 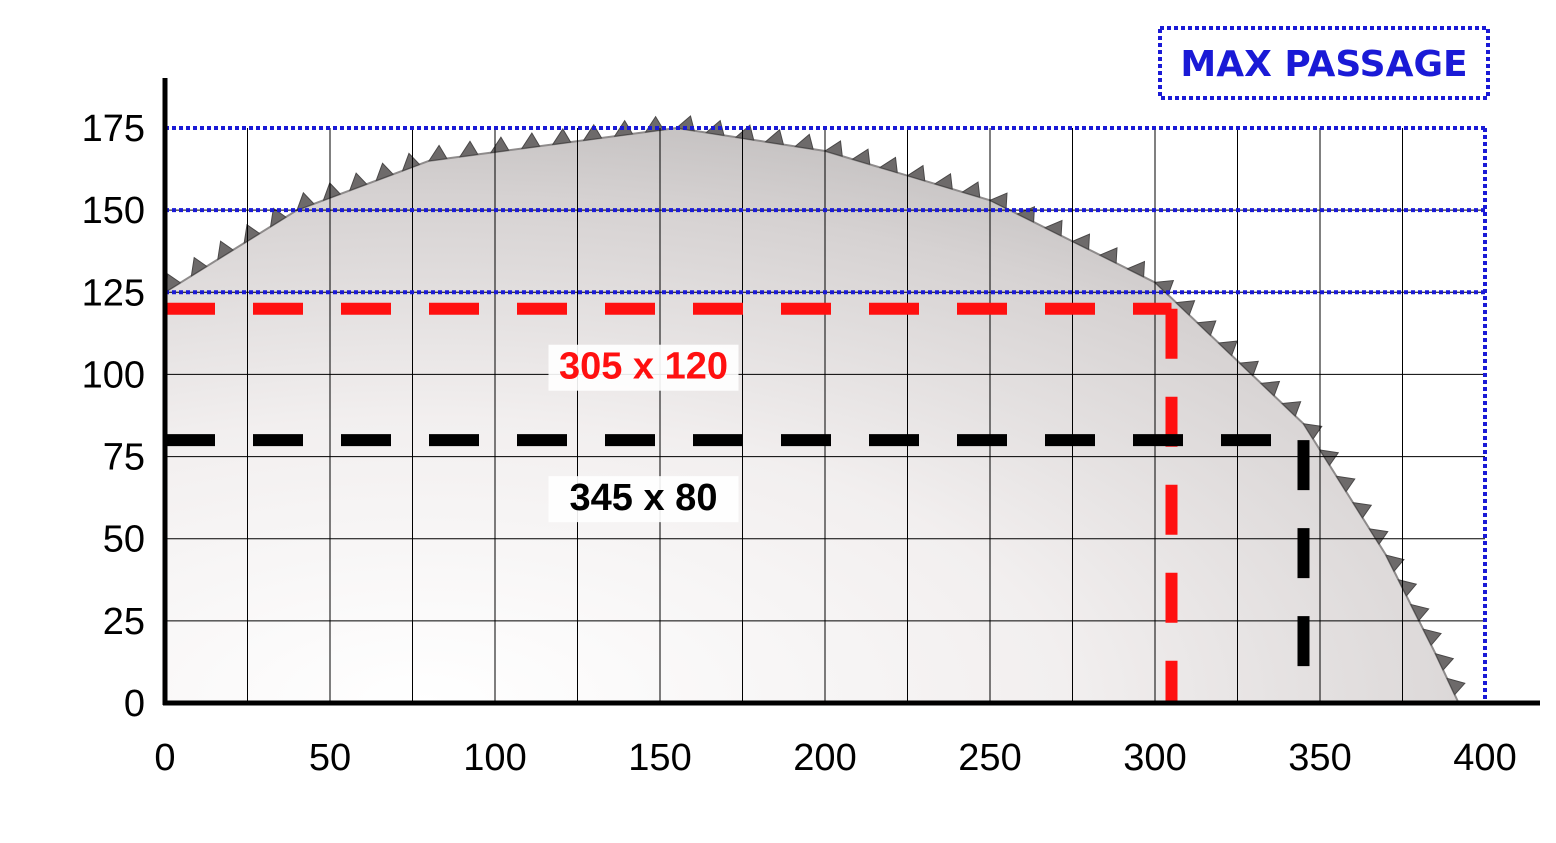 What do you see at coordinates (164, 758) in the screenshot?
I see `x-tick-label: 0` at bounding box center [164, 758].